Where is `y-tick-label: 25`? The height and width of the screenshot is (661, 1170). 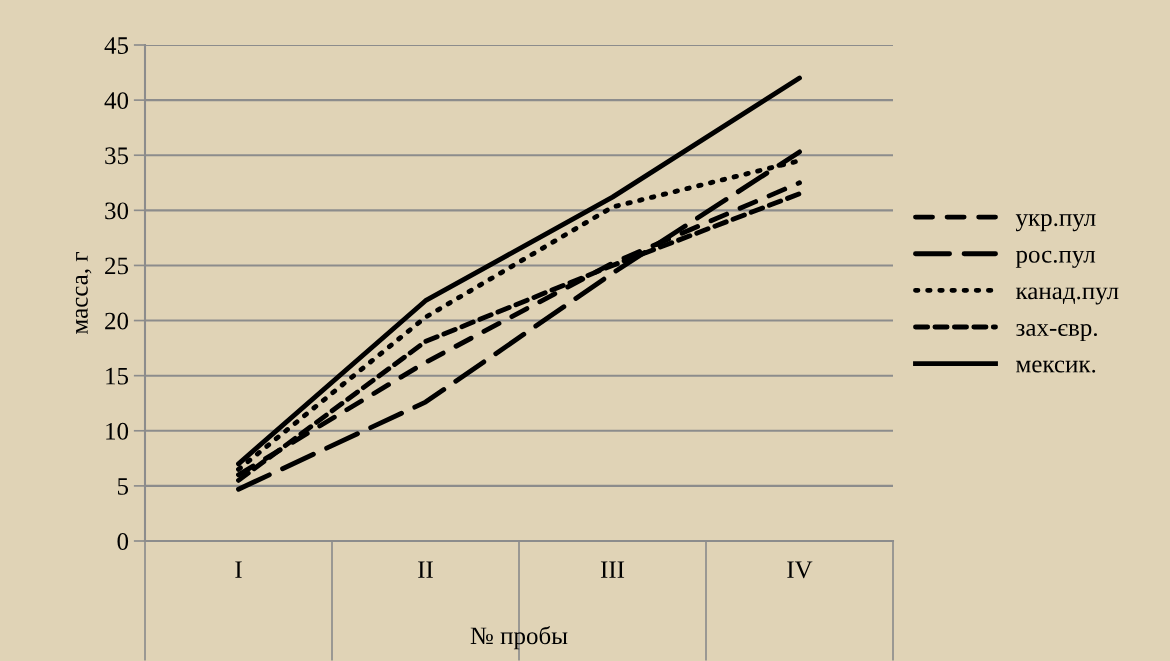 y-tick-label: 25 is located at coordinates (117, 266).